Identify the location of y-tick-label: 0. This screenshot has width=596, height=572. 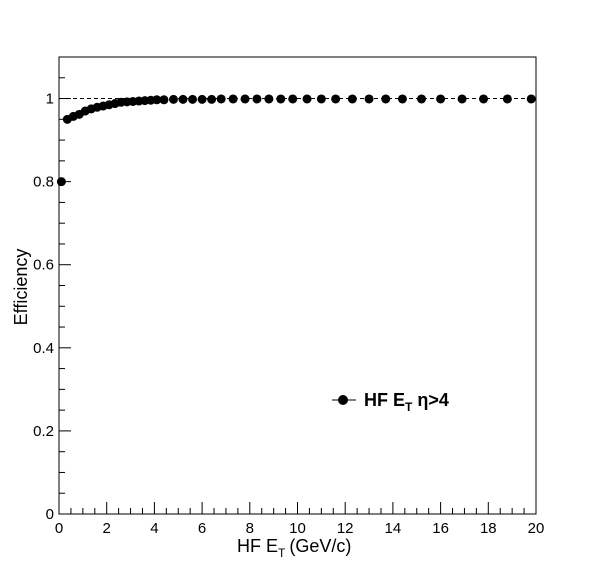
(50, 514).